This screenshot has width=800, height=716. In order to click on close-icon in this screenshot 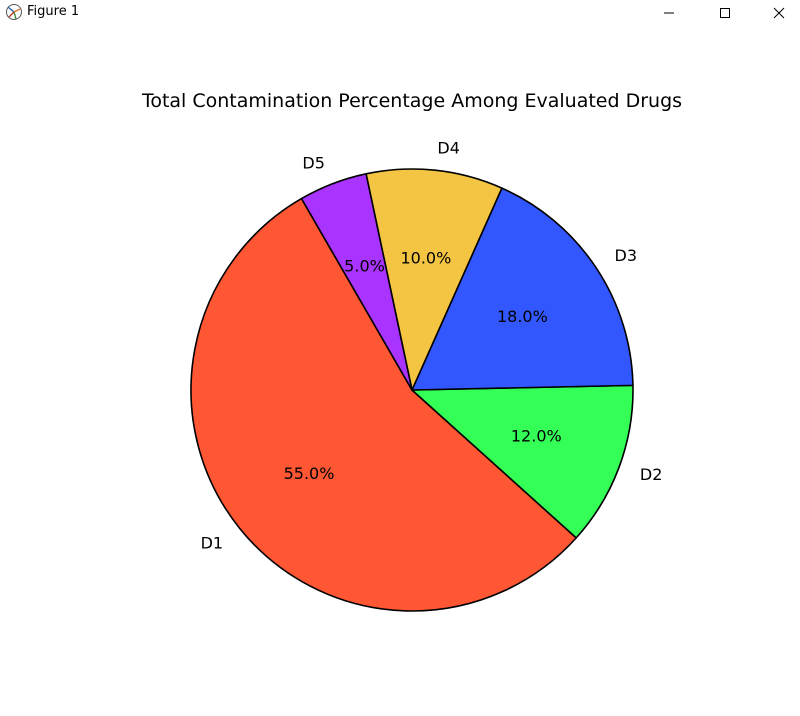, I will do `click(779, 13)`.